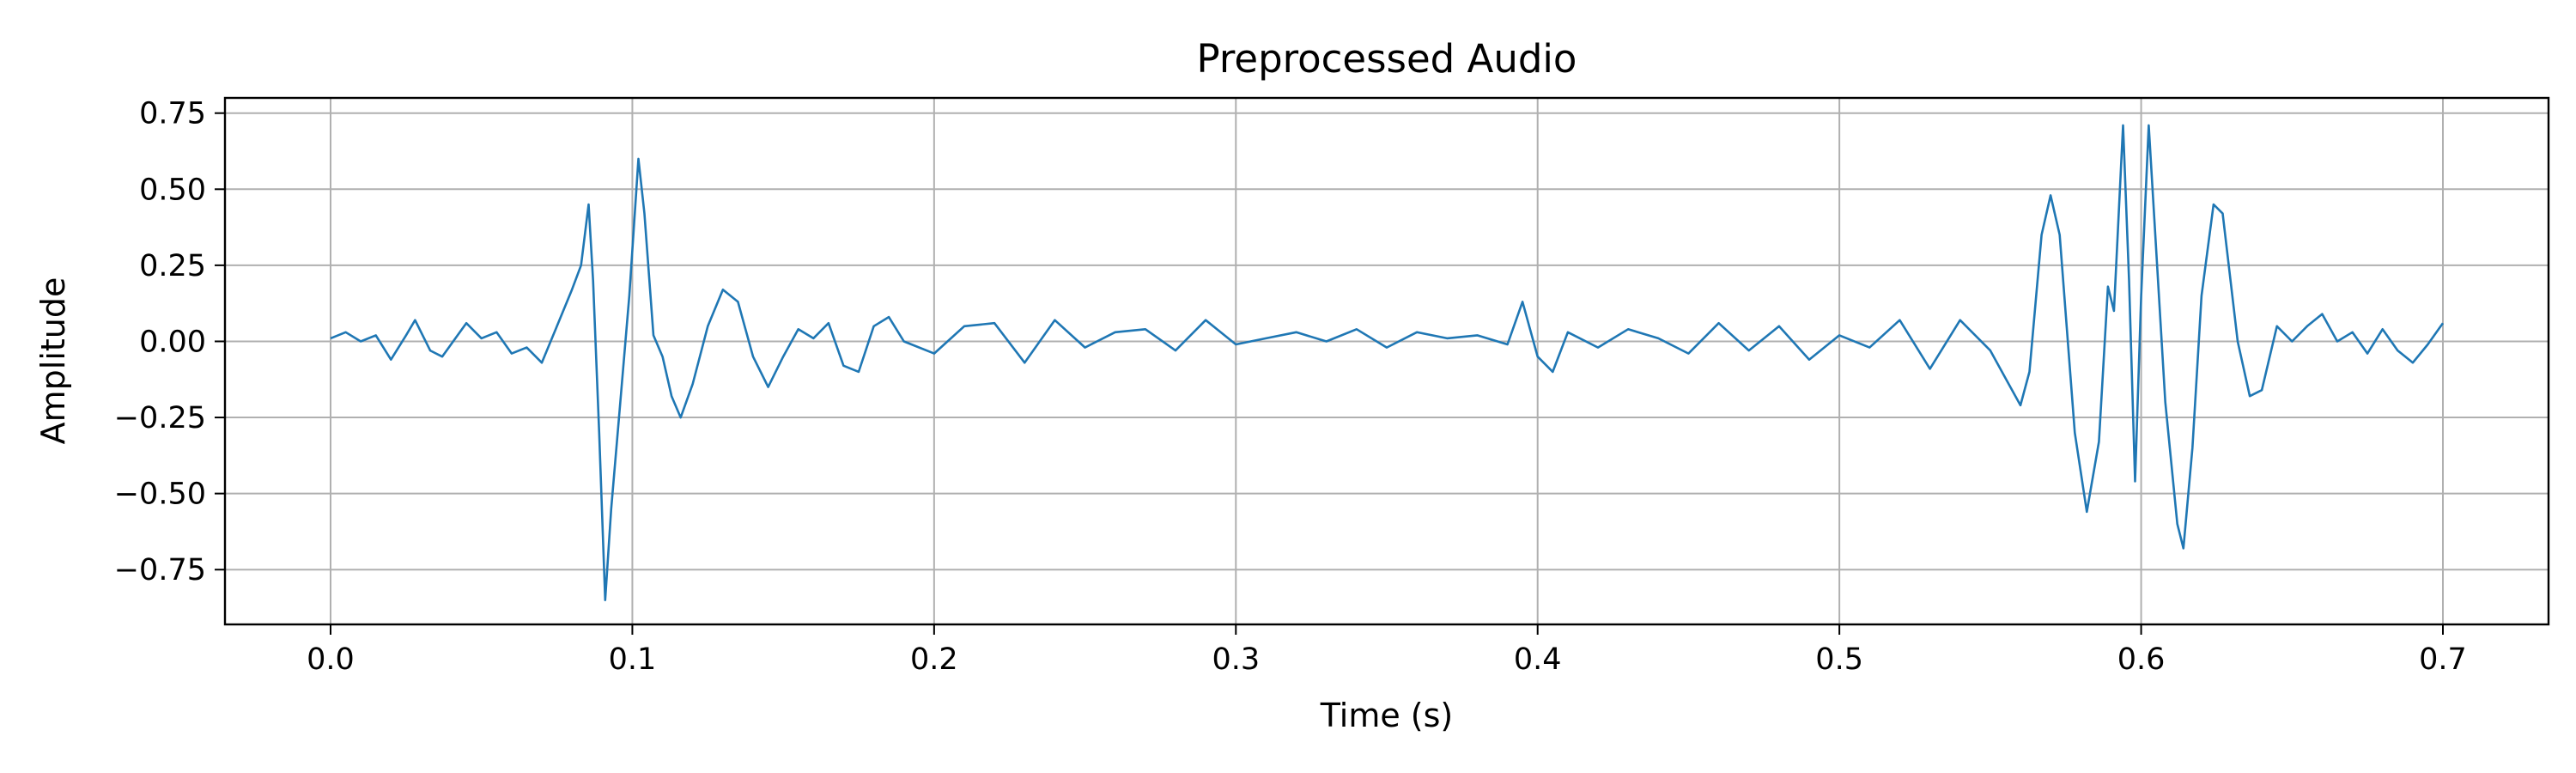 The width and height of the screenshot is (2576, 773). What do you see at coordinates (1538, 659) in the screenshot?
I see `x-tick-label: 0.4` at bounding box center [1538, 659].